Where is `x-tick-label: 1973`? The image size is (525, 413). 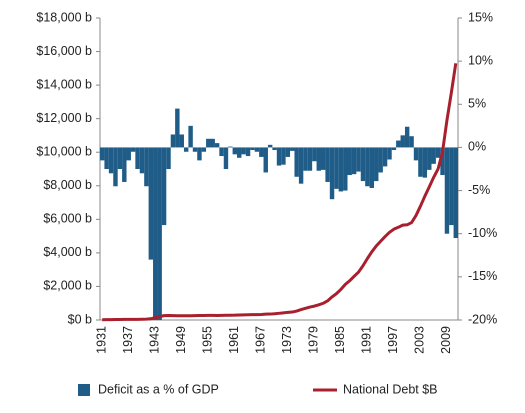 x-tick-label: 1973 is located at coordinates (287, 340).